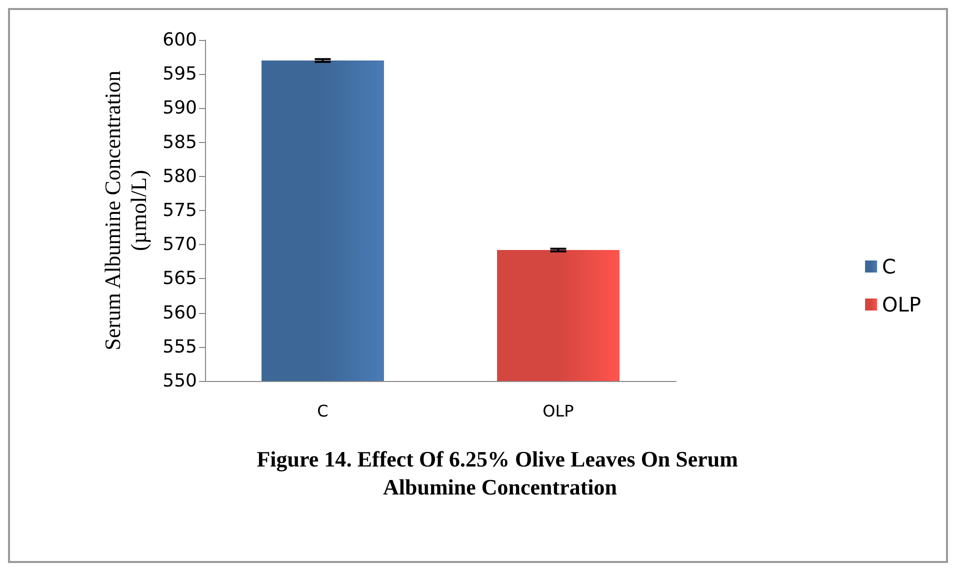  What do you see at coordinates (179, 176) in the screenshot?
I see `y-tick-label: 580` at bounding box center [179, 176].